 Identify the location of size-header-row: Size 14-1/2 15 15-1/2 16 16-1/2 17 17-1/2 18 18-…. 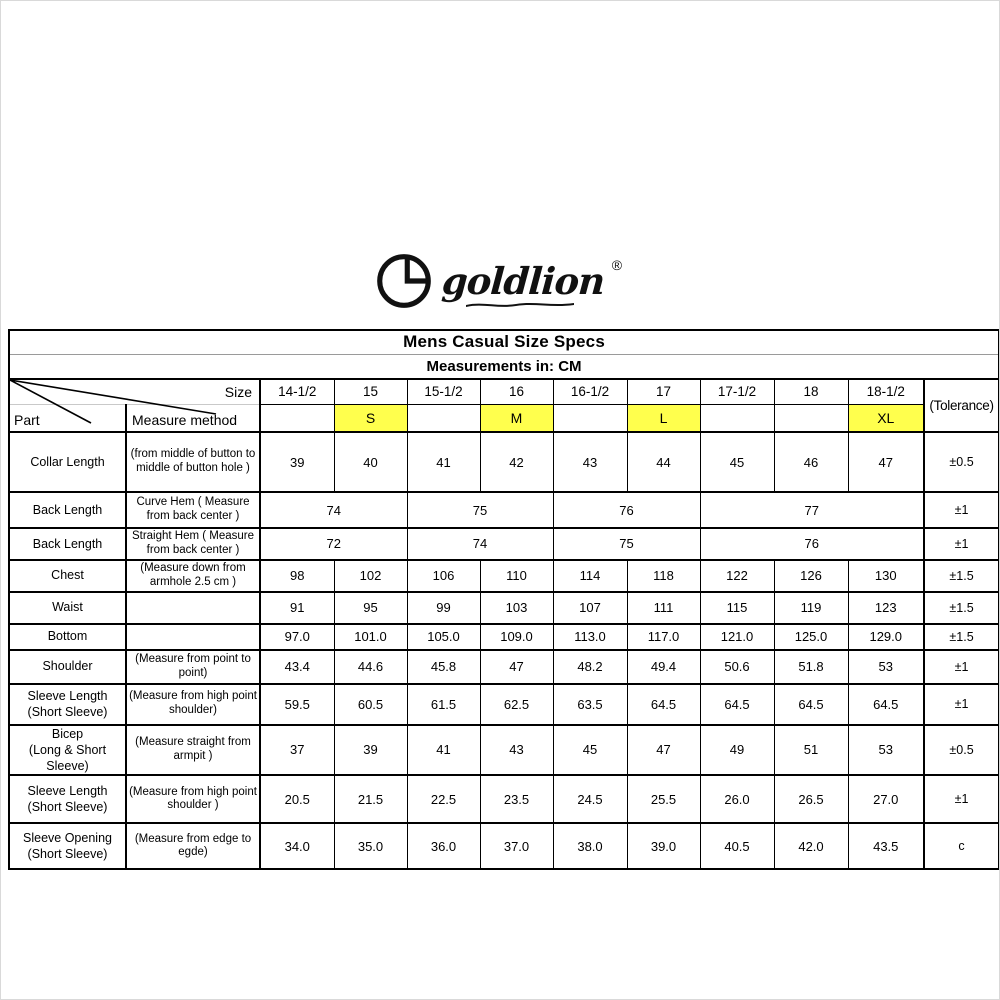
(503, 405).